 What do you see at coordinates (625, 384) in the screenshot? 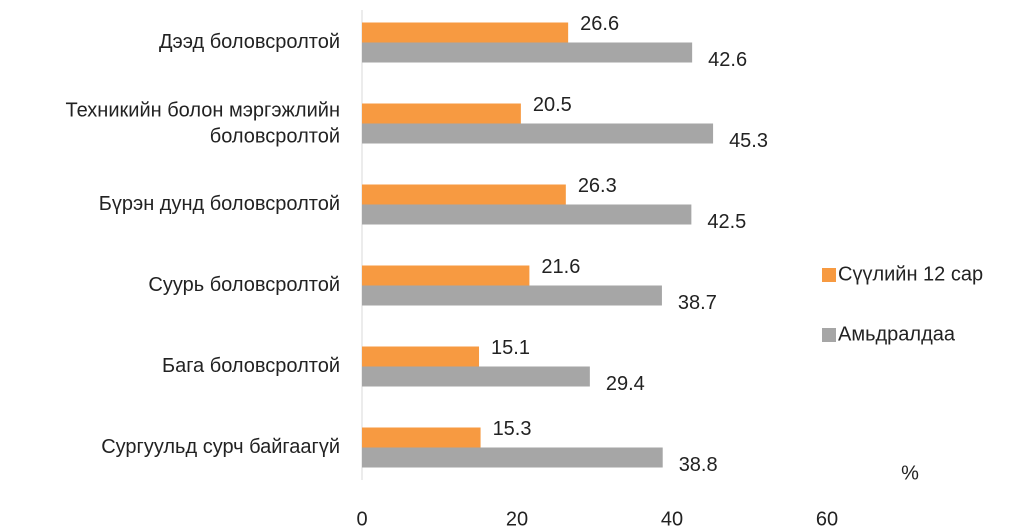
I see `value-label: 29.4` at bounding box center [625, 384].